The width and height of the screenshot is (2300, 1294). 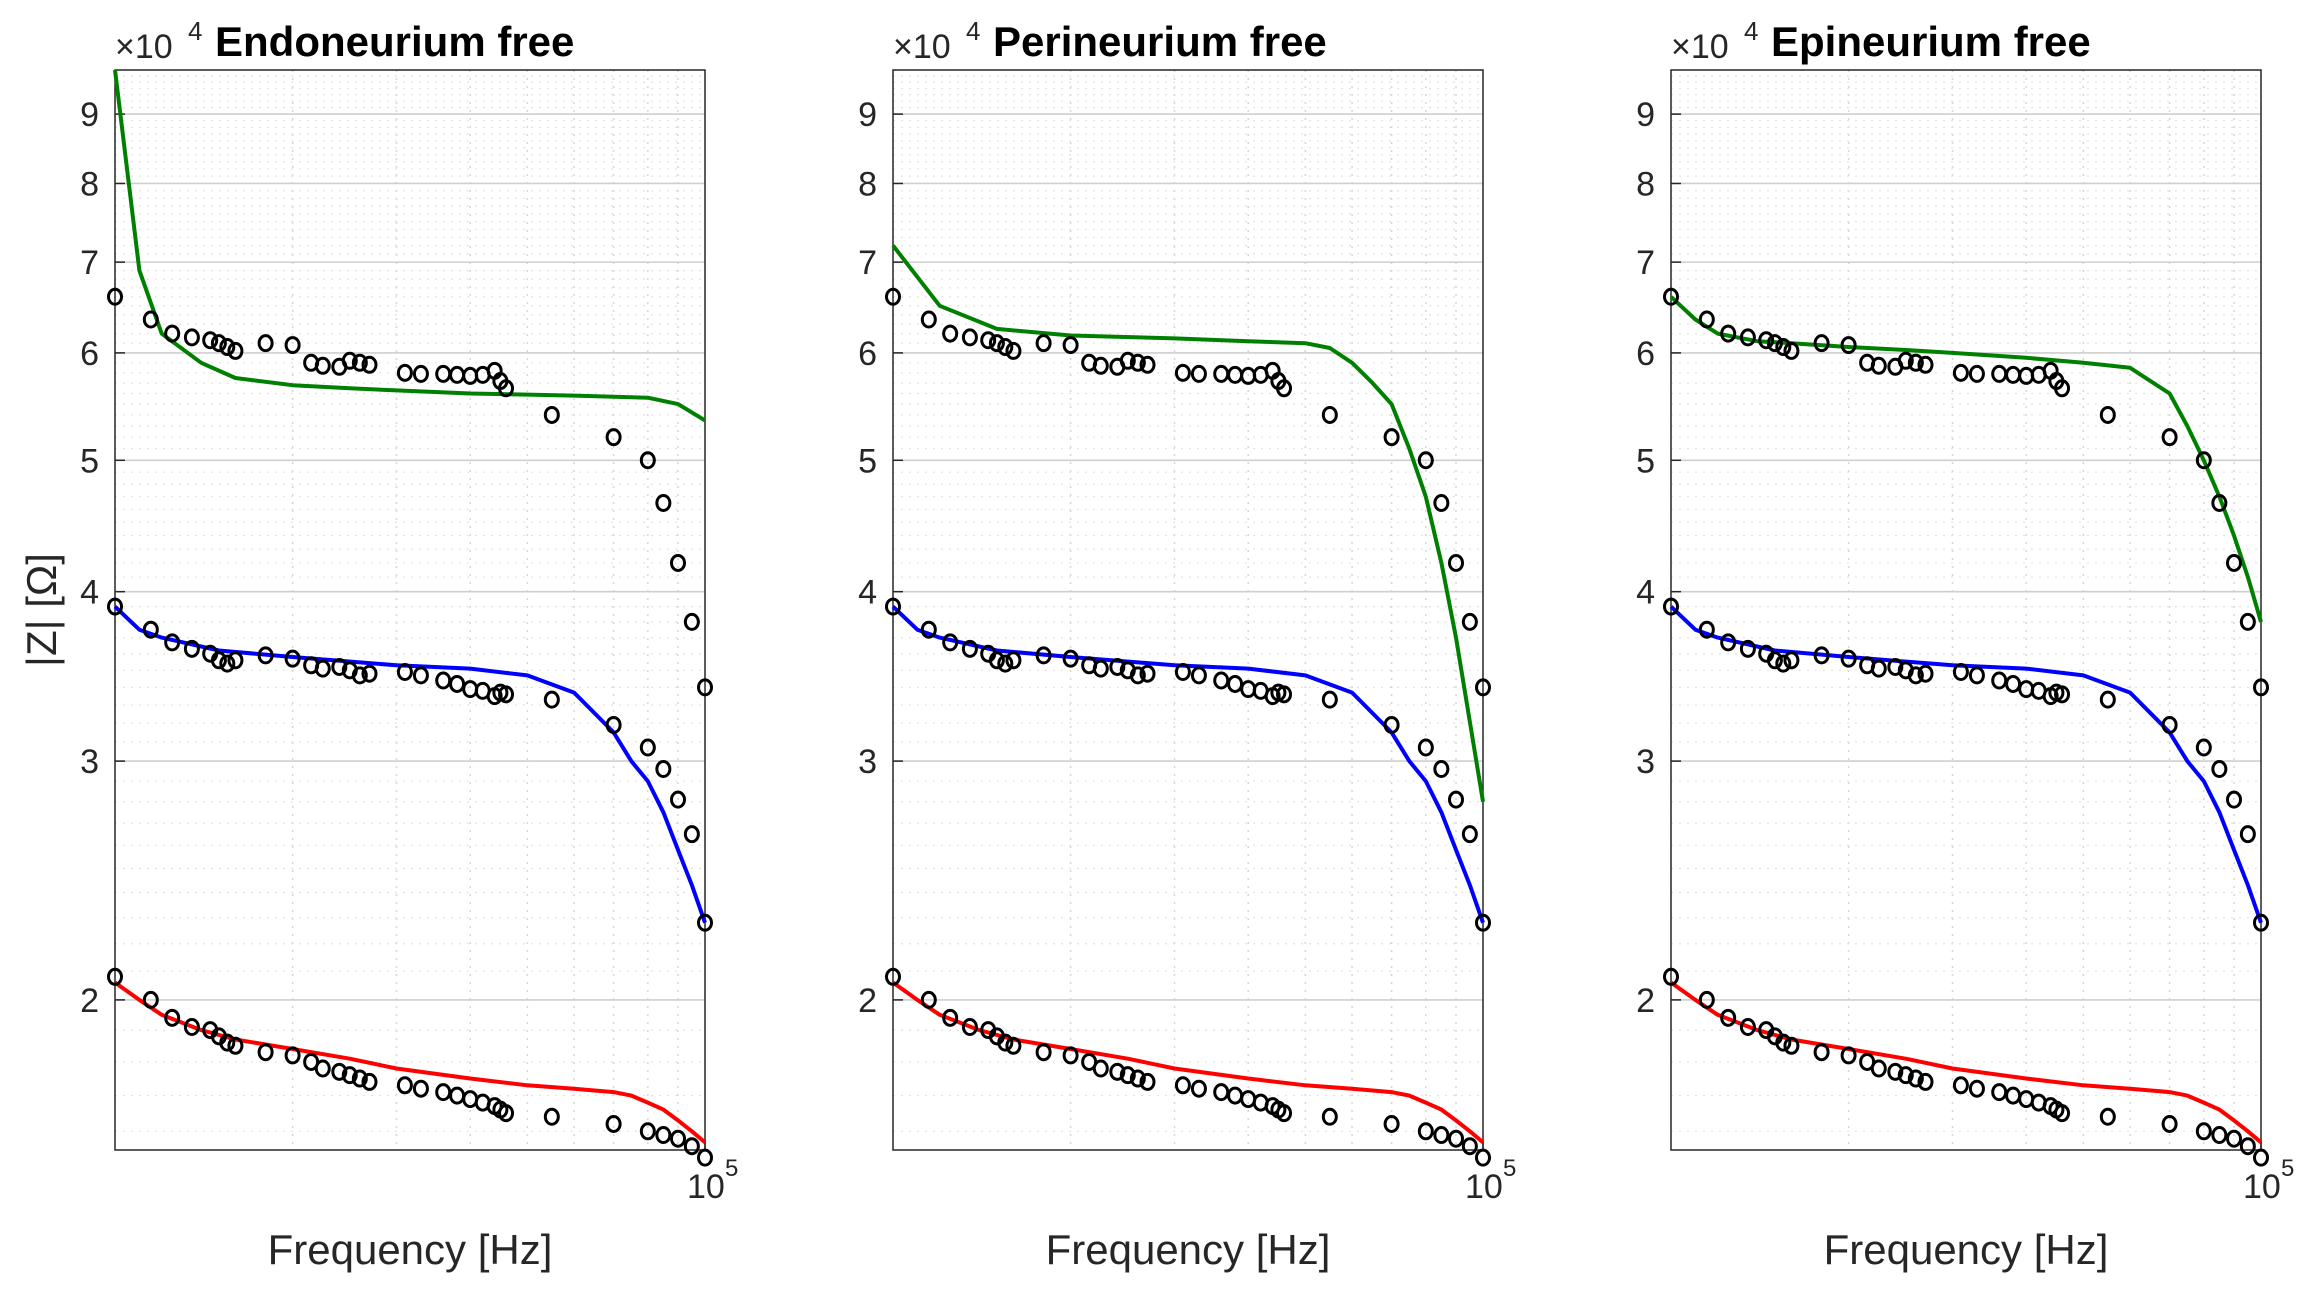 I want to click on series-line-fit-low, so click(x=1188, y=1062).